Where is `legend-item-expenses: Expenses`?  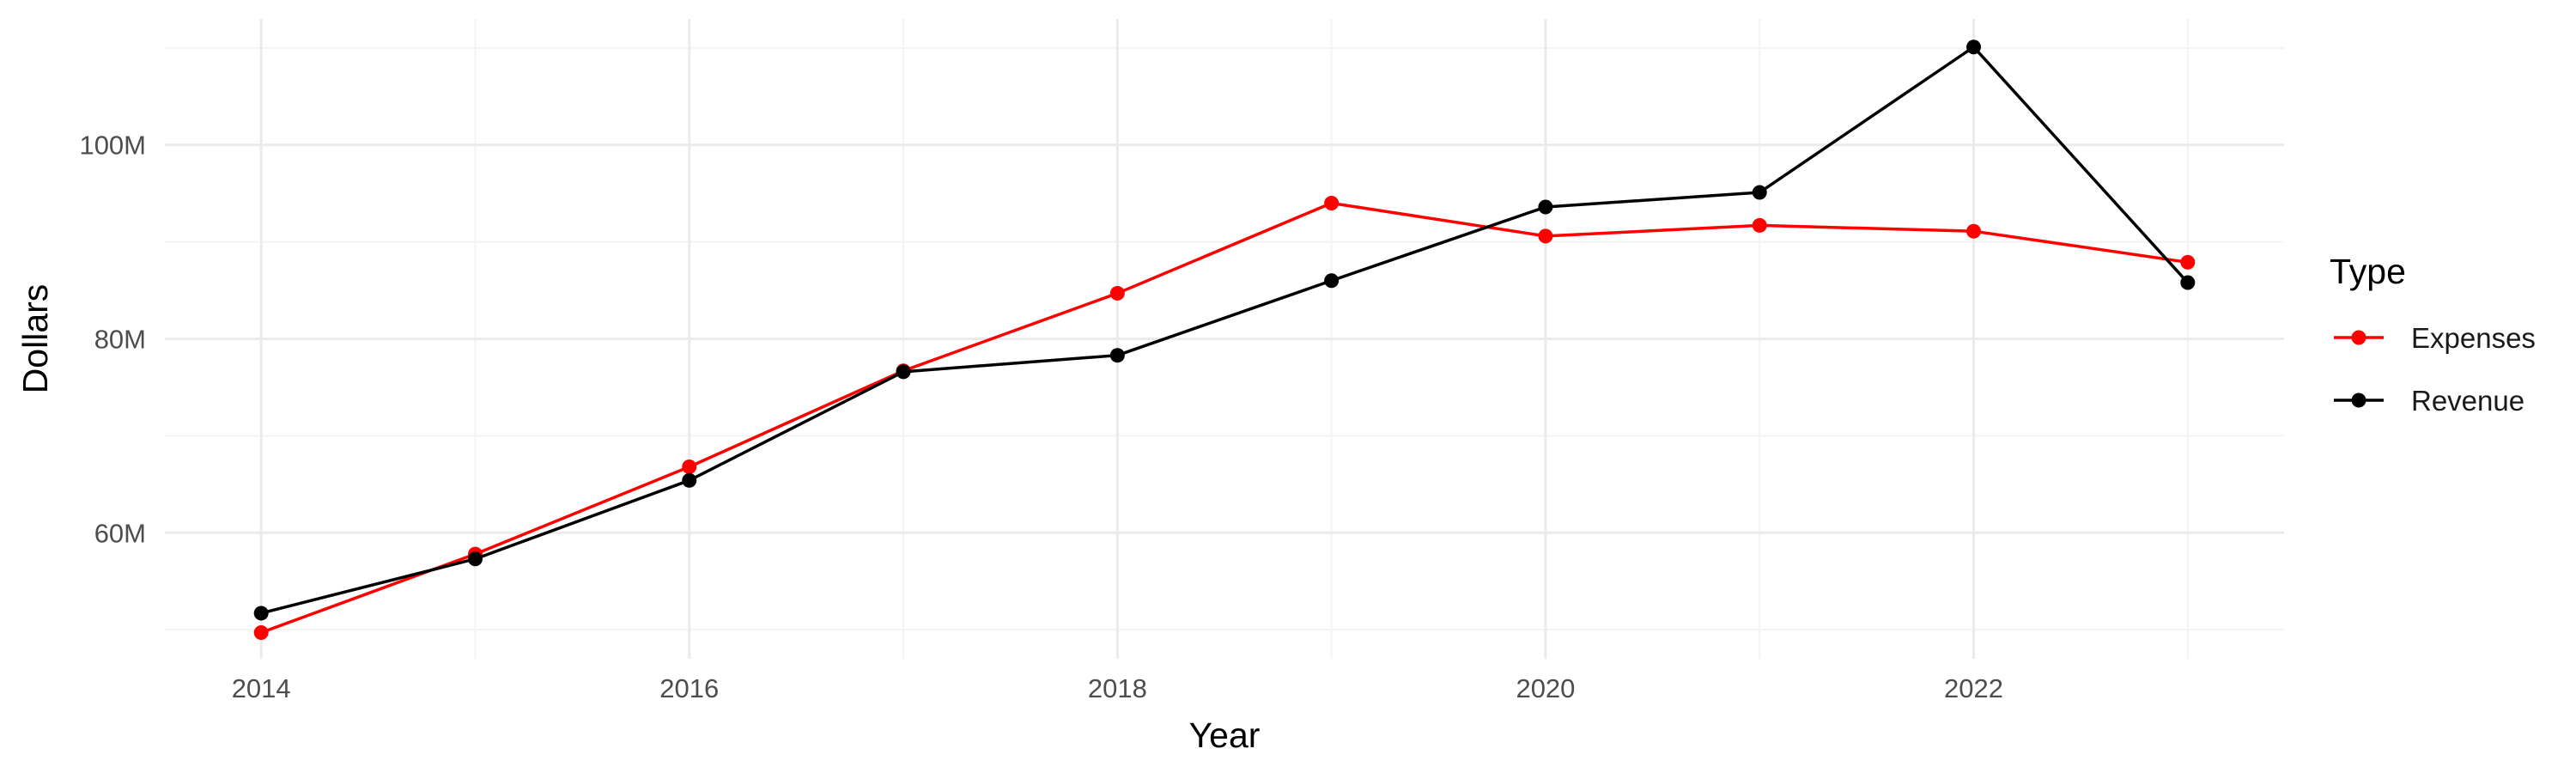 legend-item-expenses: Expenses is located at coordinates (2435, 338).